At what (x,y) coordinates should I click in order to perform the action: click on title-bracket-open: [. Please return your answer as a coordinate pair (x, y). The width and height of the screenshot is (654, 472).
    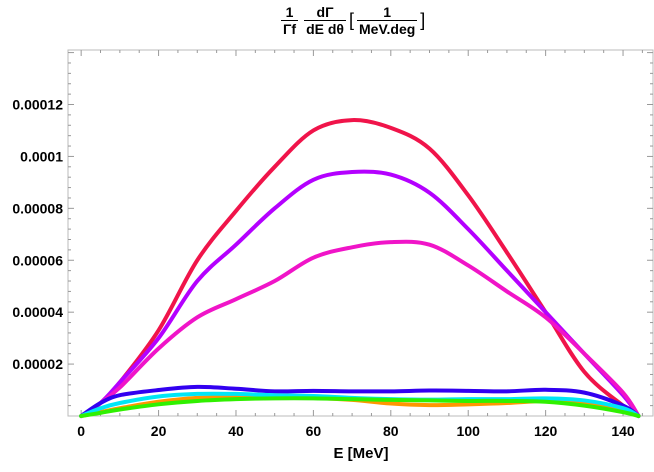
    Looking at the image, I should click on (351, 20).